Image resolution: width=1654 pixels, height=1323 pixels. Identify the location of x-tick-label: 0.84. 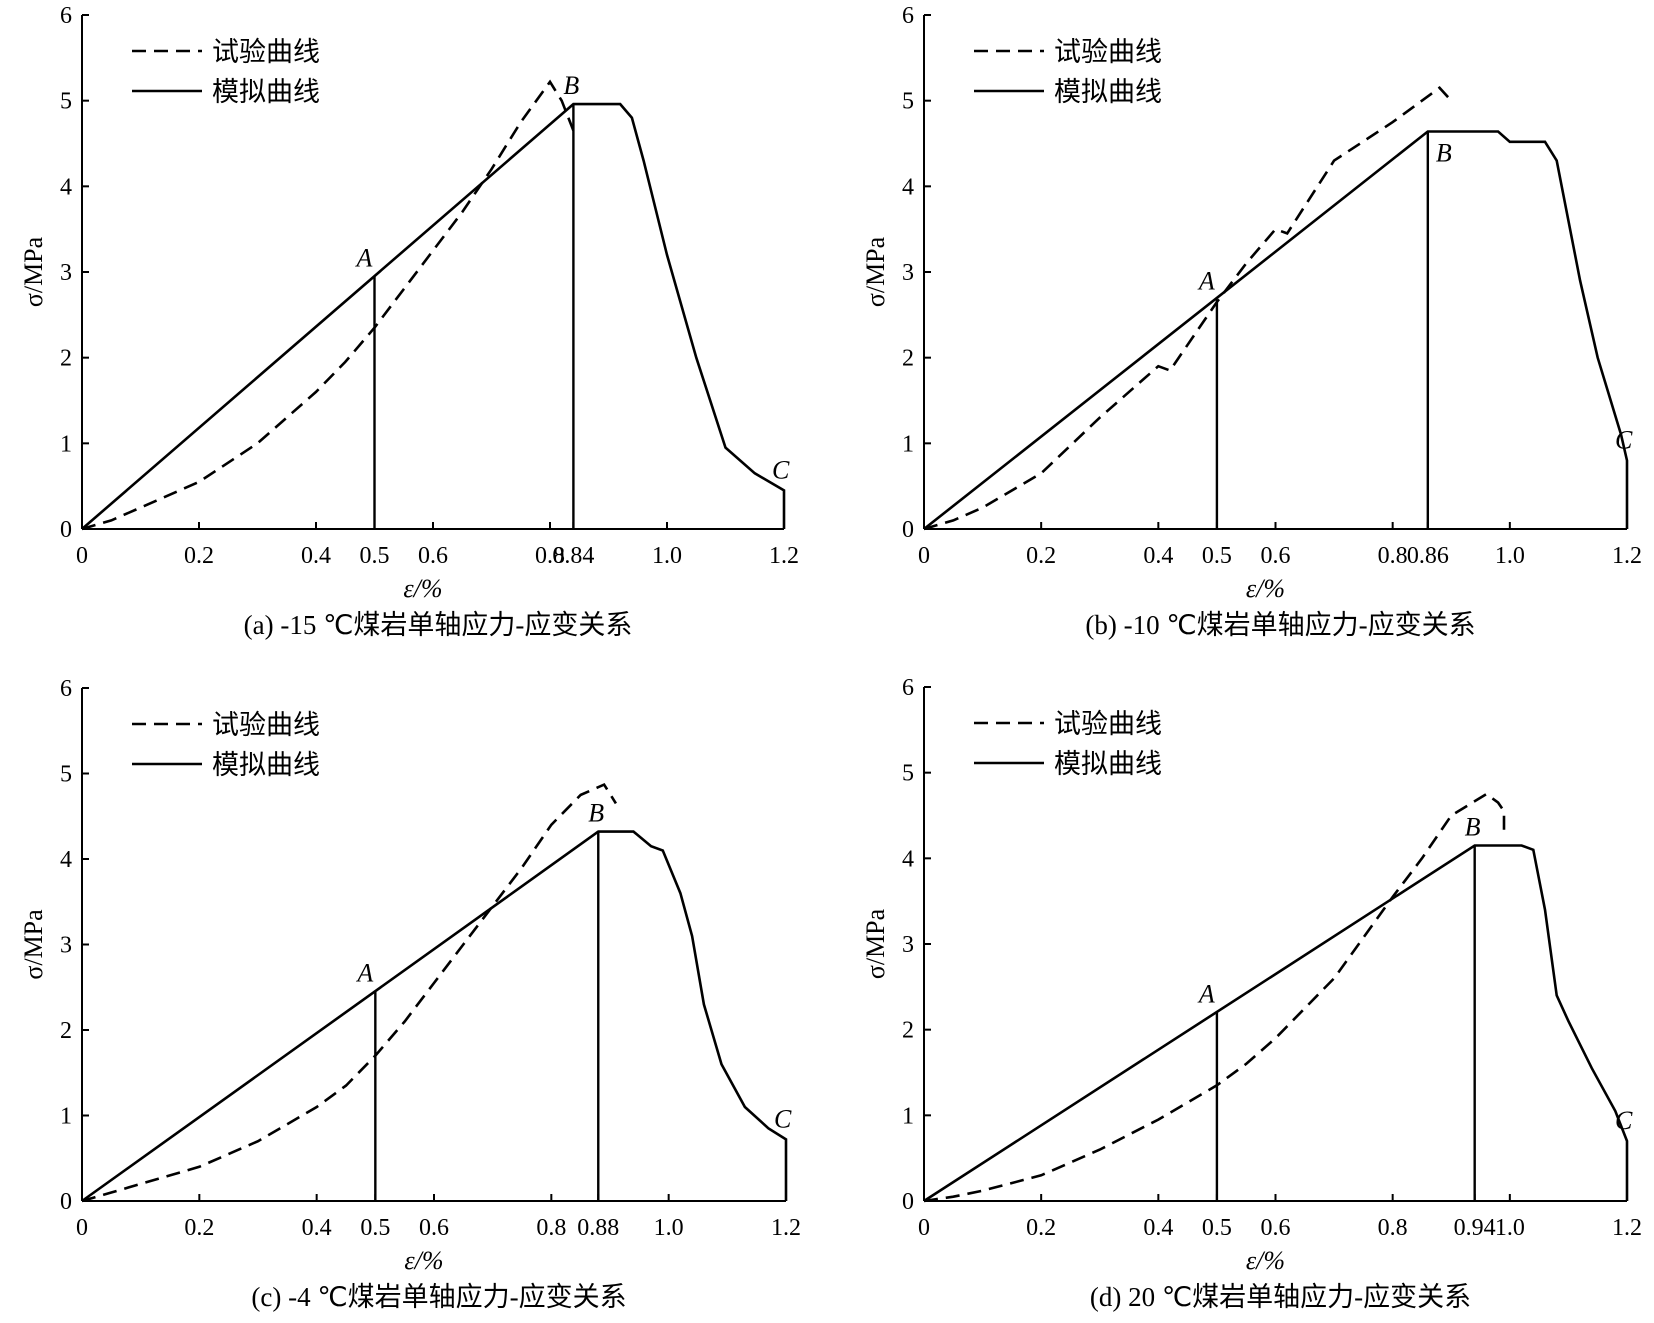
(573, 556).